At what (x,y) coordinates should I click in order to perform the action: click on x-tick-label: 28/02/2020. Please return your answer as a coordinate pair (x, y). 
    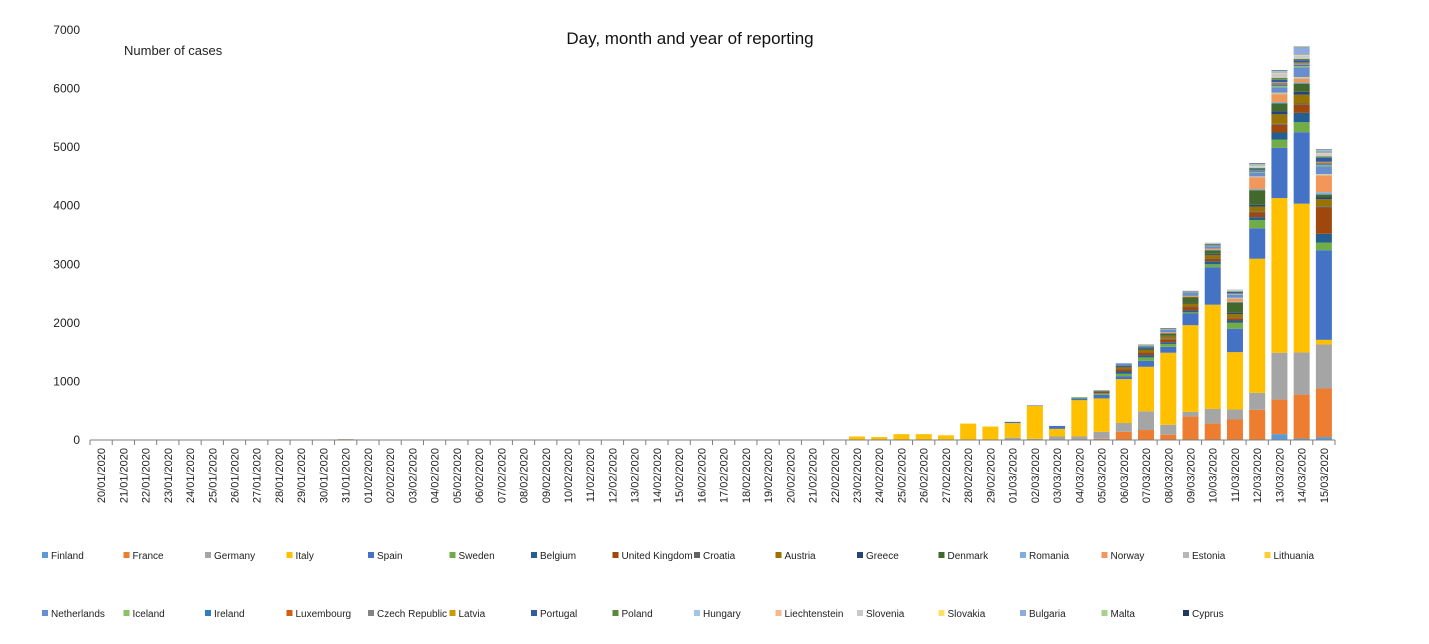
    Looking at the image, I should click on (969, 475).